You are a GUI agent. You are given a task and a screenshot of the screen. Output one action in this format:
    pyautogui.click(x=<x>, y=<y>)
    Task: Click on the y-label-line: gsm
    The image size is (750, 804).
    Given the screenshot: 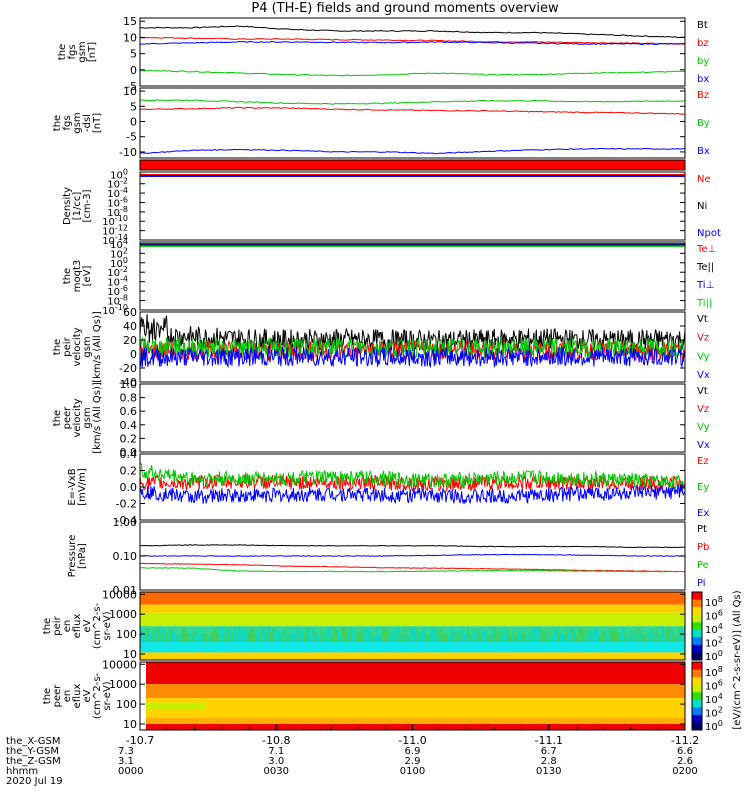 What is the action you would take?
    pyautogui.click(x=77, y=122)
    